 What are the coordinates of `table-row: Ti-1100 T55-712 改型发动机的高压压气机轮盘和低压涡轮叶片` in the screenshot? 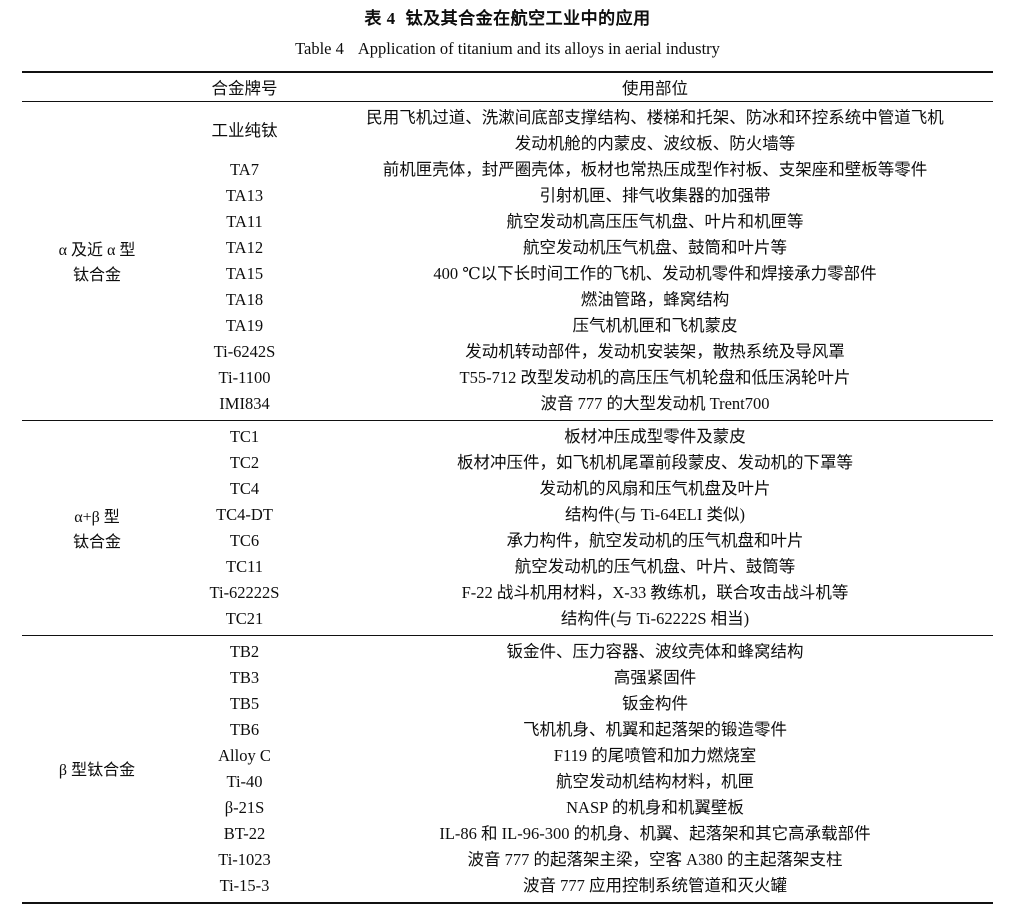 It's located at (507, 378).